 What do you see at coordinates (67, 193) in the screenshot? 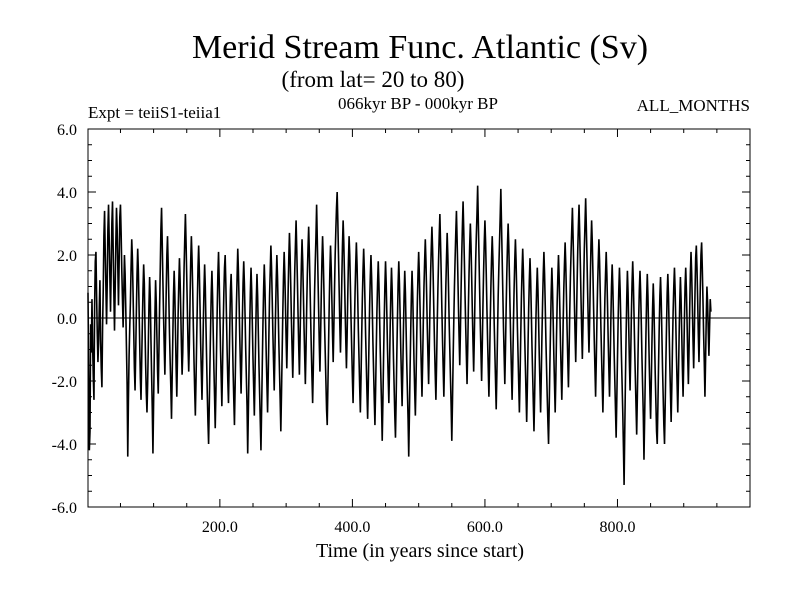
I see `y-tick-label: 4.0` at bounding box center [67, 193].